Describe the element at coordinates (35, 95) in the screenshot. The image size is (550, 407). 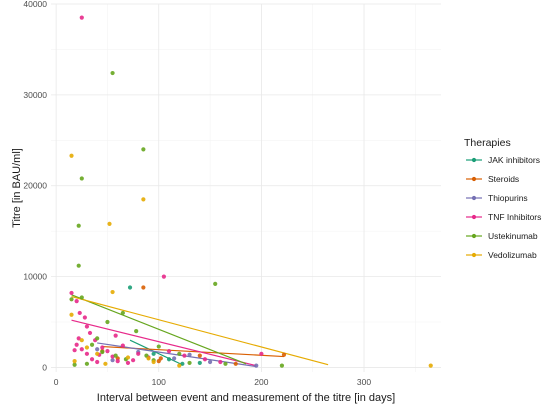
I see `y-tick-label: 30000` at that location.